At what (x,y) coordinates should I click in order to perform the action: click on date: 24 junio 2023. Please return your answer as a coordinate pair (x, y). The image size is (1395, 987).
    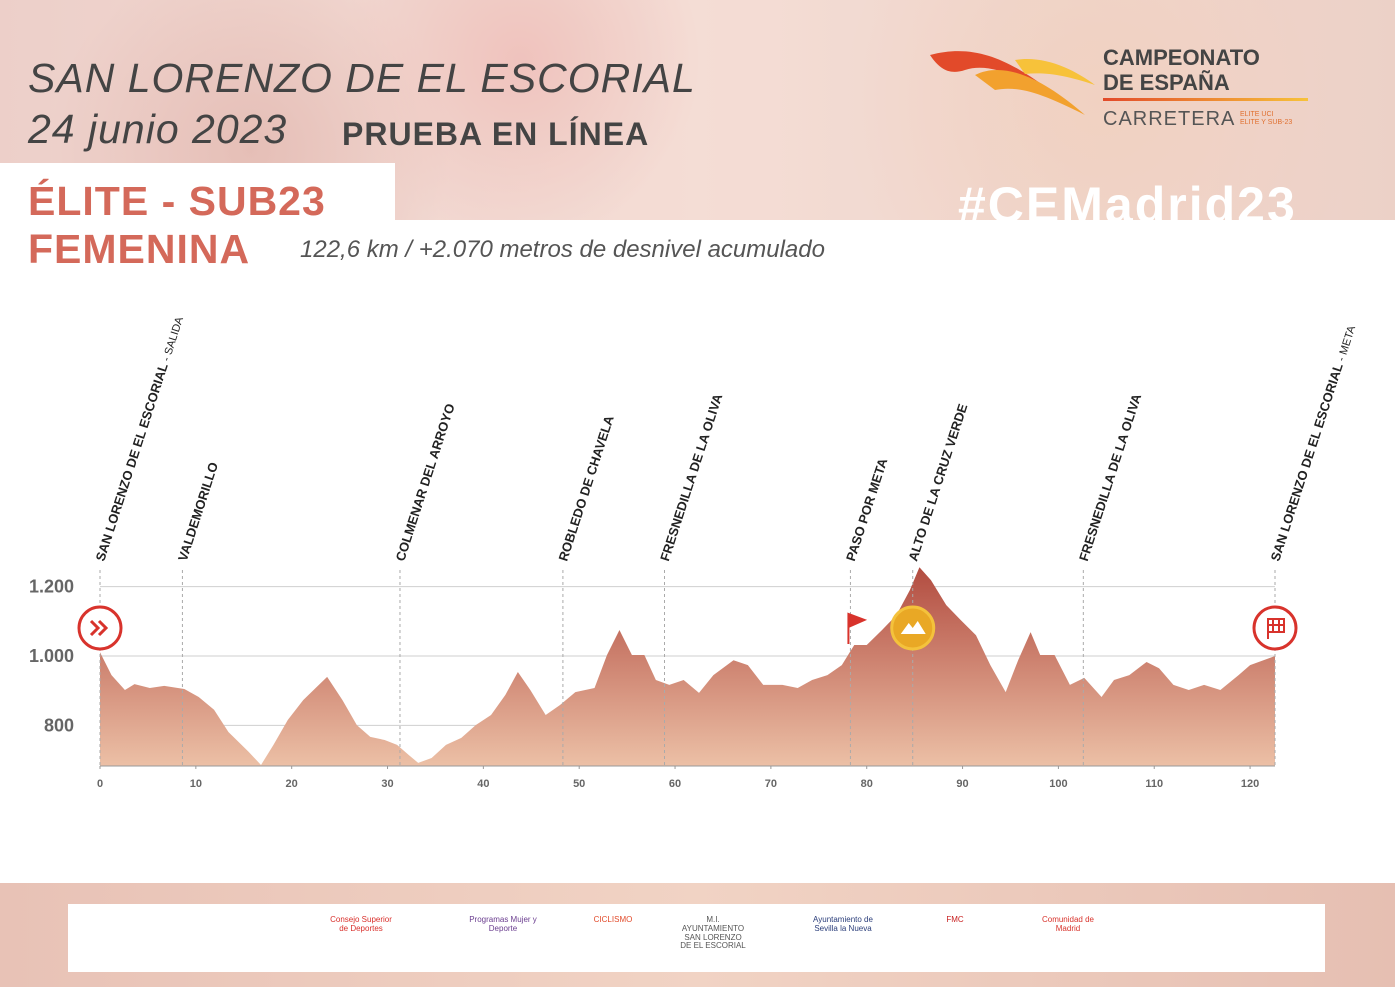
    Looking at the image, I should click on (158, 129).